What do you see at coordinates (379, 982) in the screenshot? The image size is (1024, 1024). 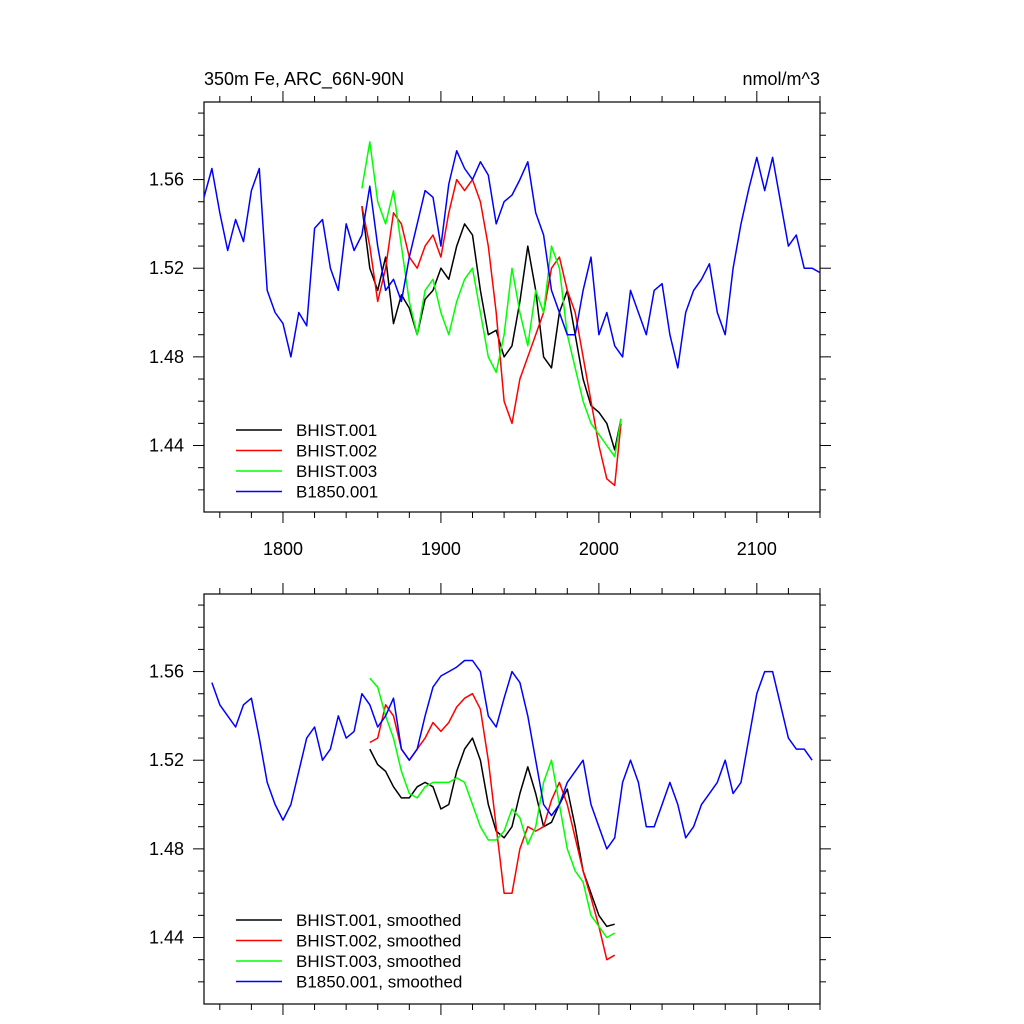 I see `legend-label: B1850.001, smoothed` at bounding box center [379, 982].